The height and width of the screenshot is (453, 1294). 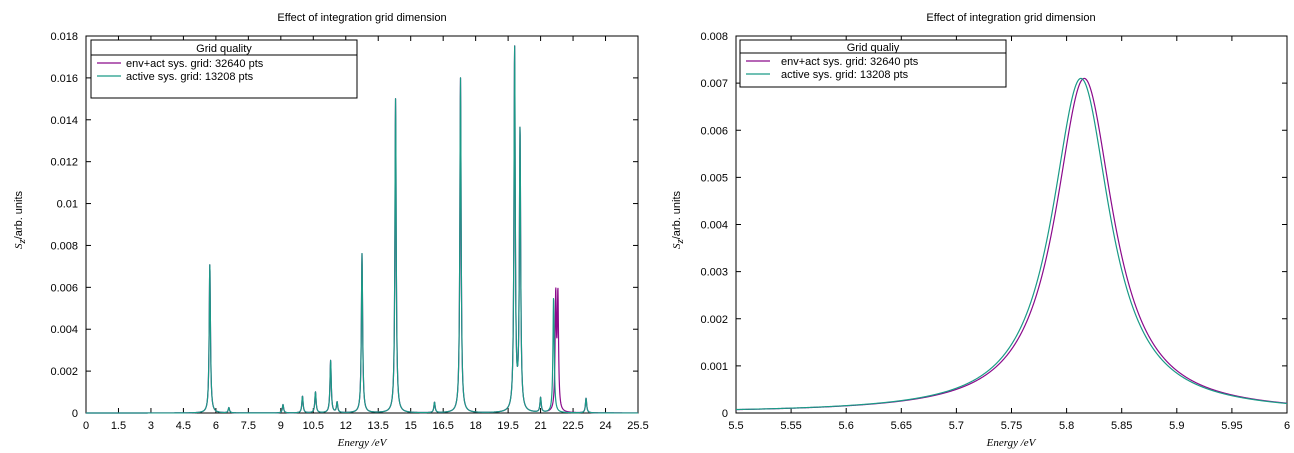 What do you see at coordinates (361, 18) in the screenshot?
I see `left-chart-title: Effect of integration grid dimension` at bounding box center [361, 18].